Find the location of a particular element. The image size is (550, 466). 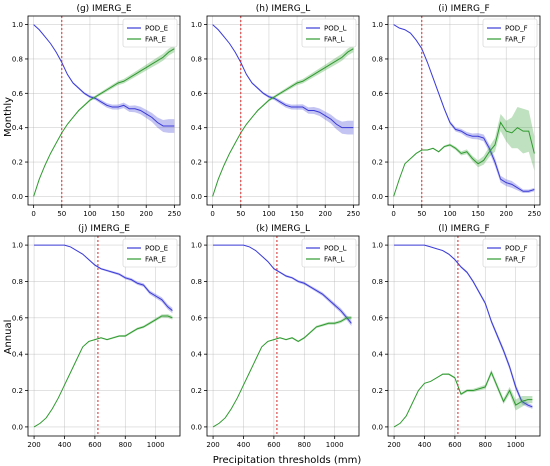

panel-title: (k) IMERG_L is located at coordinates (283, 229).